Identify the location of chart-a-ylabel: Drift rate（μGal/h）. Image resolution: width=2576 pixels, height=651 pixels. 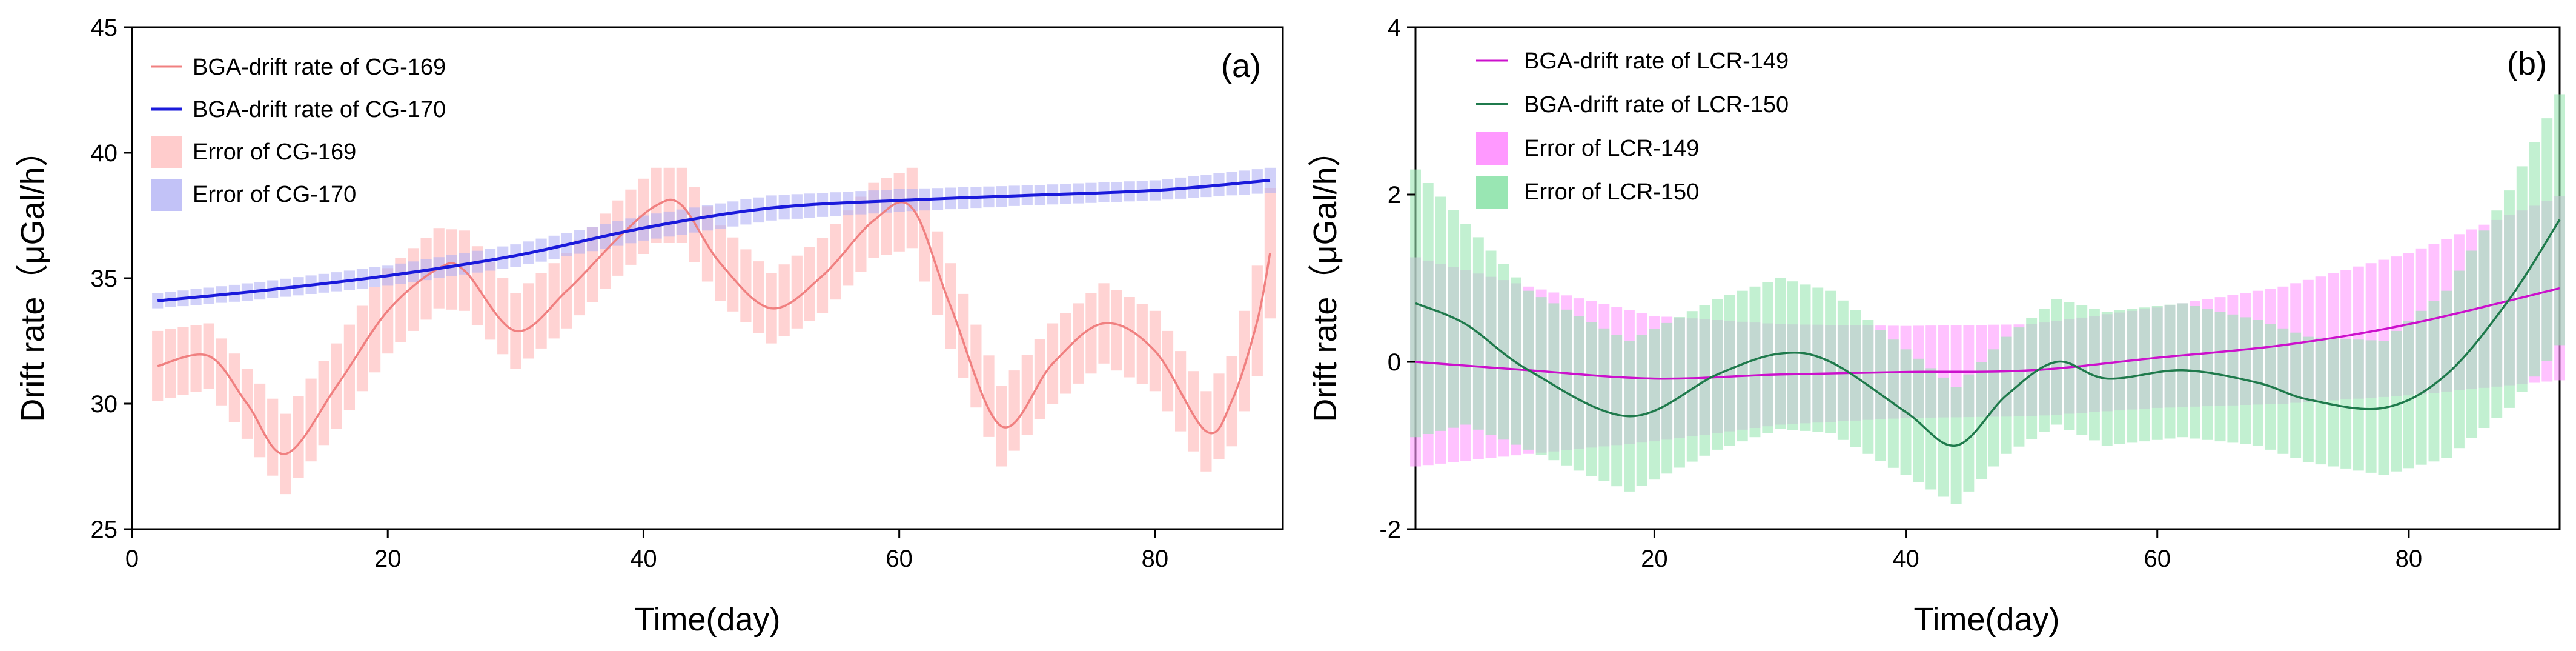
(33, 278).